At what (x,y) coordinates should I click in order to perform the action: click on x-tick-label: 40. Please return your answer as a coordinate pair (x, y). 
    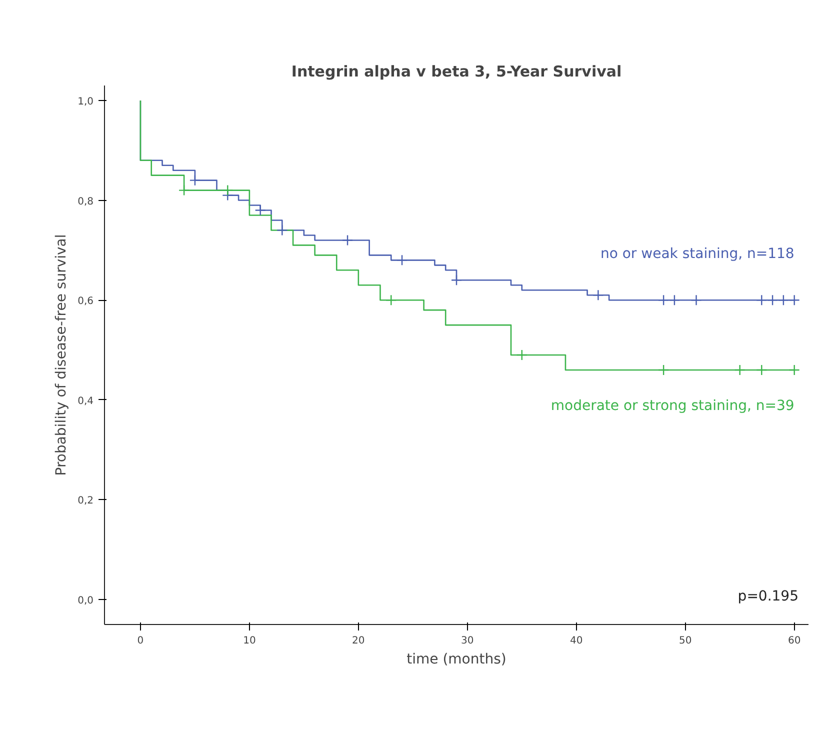
    Looking at the image, I should click on (576, 641).